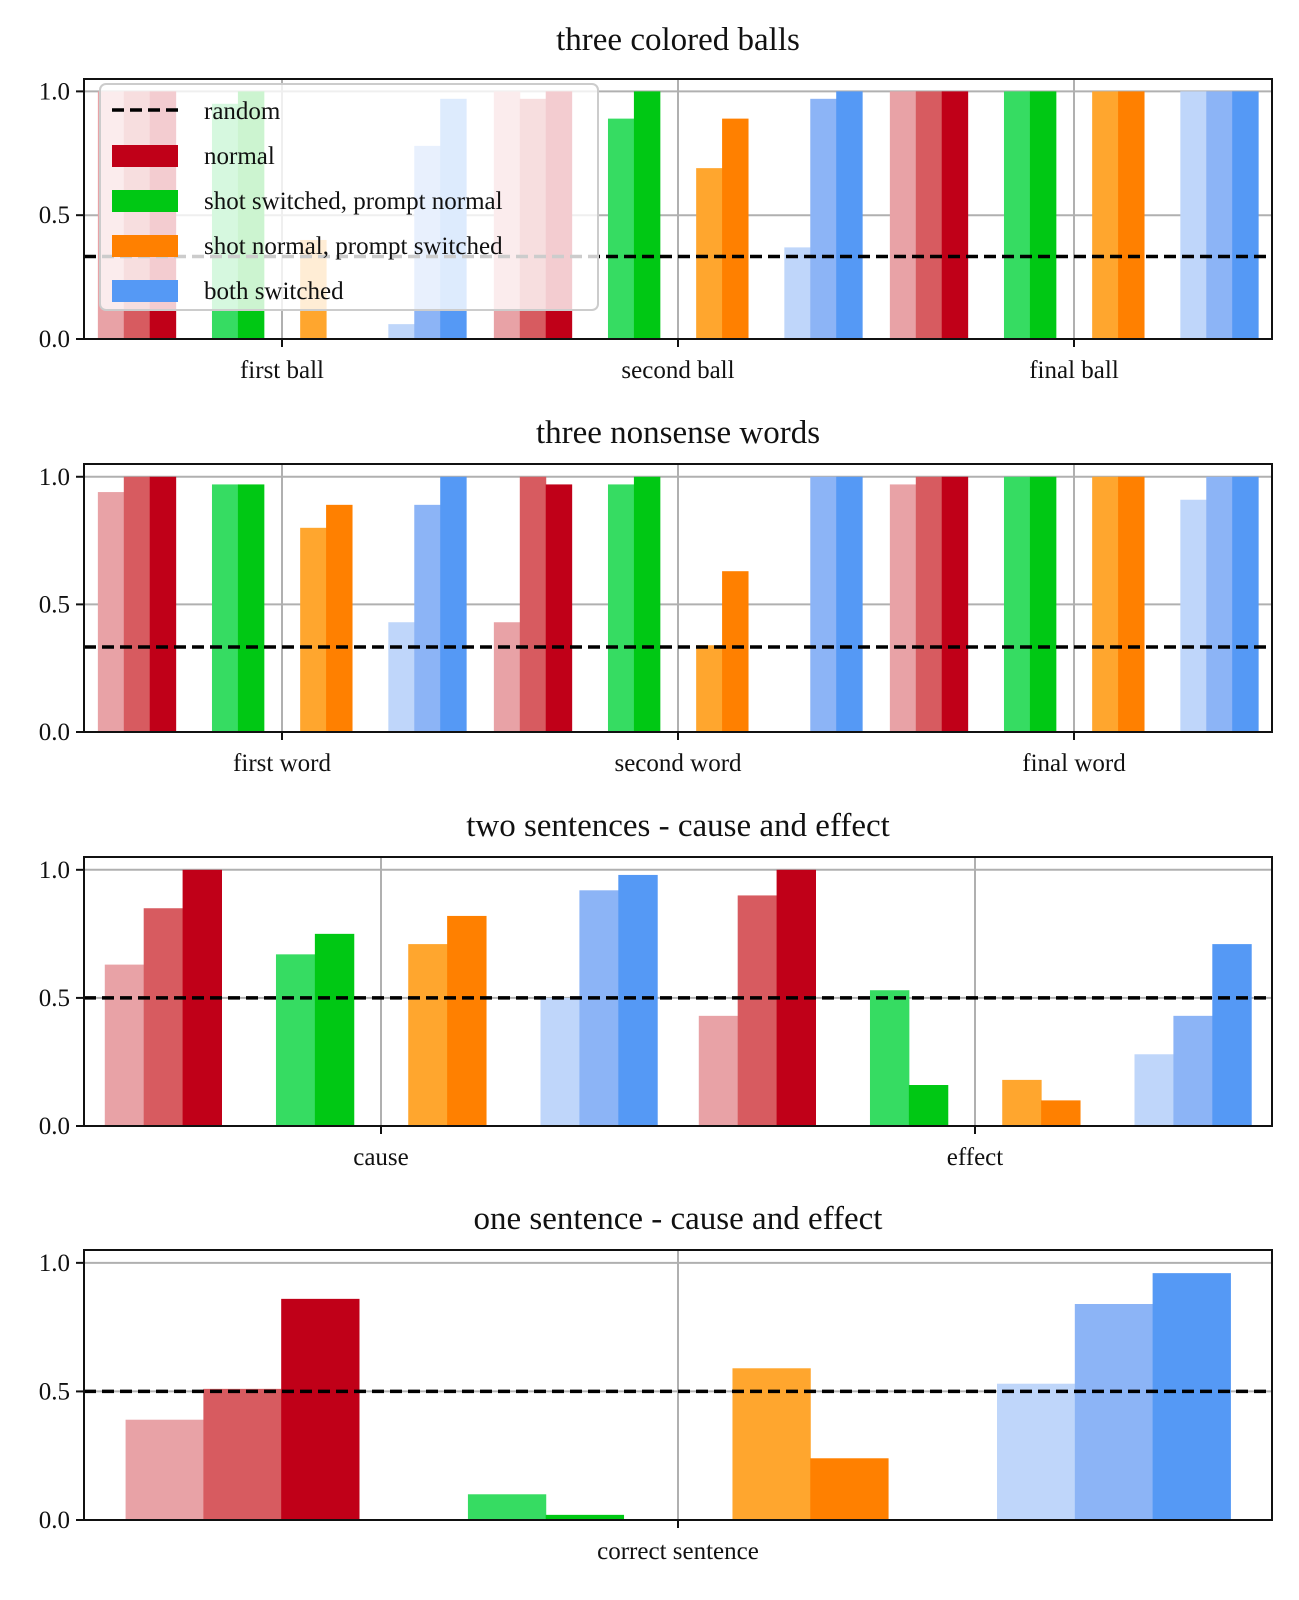 The height and width of the screenshot is (1600, 1299). I want to click on legend-label: shot normal, prompt switched, so click(353, 246).